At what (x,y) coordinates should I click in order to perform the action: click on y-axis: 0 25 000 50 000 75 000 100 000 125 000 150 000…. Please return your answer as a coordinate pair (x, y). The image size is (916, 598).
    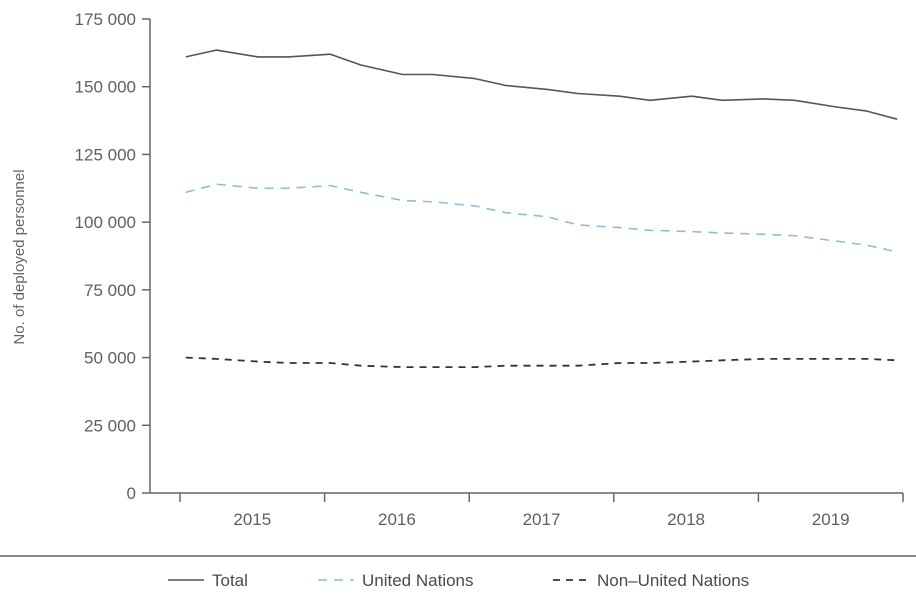
    Looking at the image, I should click on (113, 256).